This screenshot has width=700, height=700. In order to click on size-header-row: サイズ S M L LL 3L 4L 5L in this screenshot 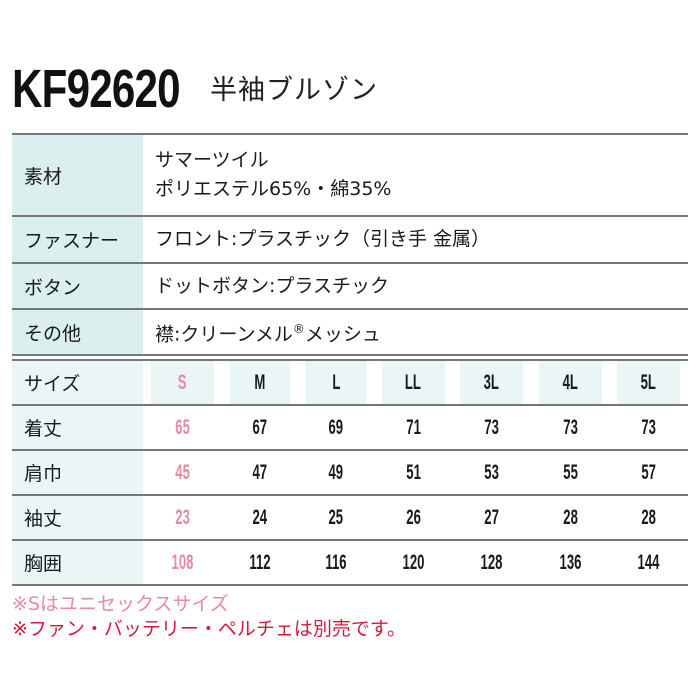, I will do `click(350, 382)`.